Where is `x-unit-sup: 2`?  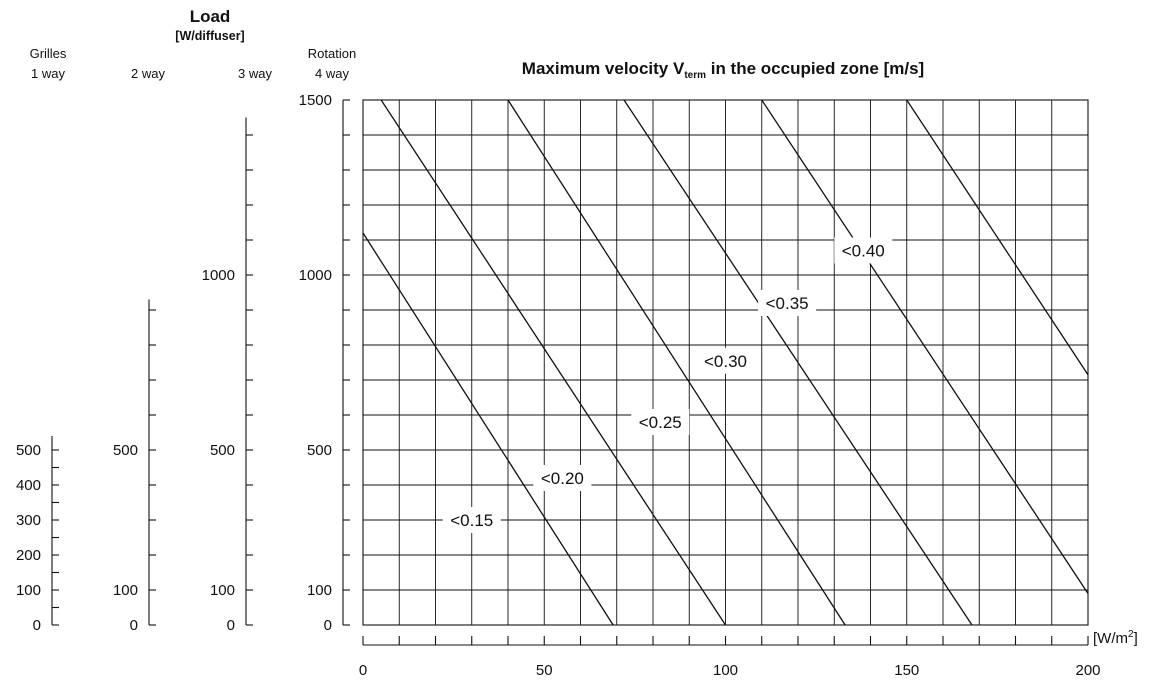
x-unit-sup: 2 is located at coordinates (1131, 634).